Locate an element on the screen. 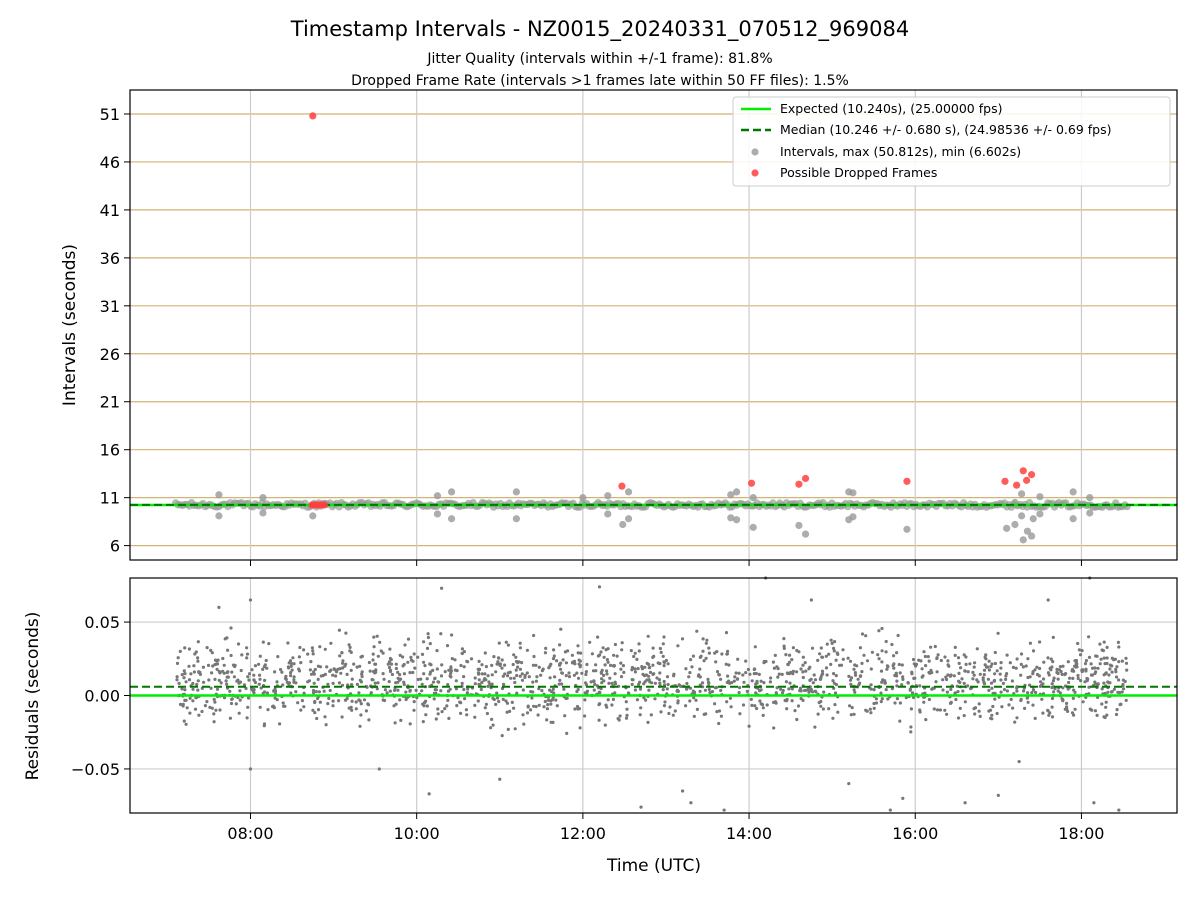 This screenshot has width=1200, height=900. x-tick-label-1: 10:00 is located at coordinates (417, 833).